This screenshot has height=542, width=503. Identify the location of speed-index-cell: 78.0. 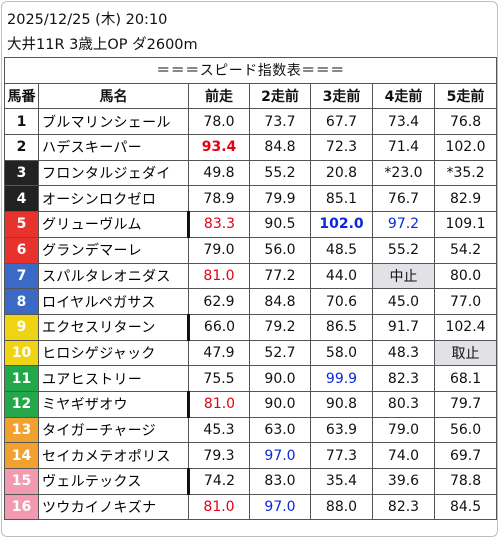
(219, 122).